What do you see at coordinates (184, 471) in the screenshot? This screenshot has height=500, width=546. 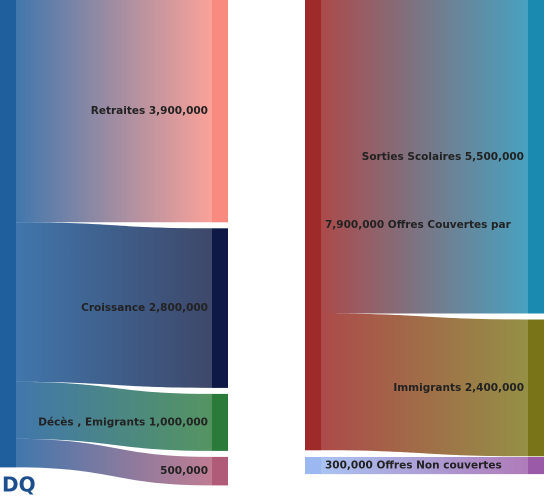 I see `flow-label: 500,000` at bounding box center [184, 471].